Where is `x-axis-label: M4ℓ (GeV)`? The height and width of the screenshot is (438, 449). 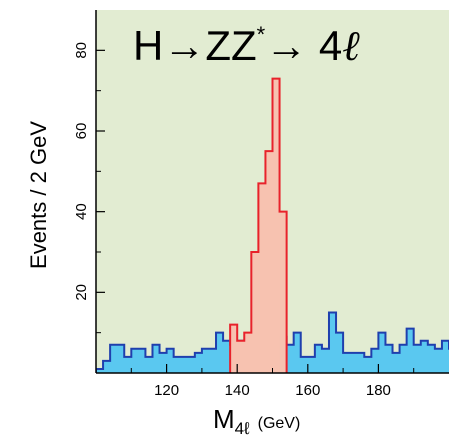
x-axis-label: M4ℓ (GeV) is located at coordinates (256, 421).